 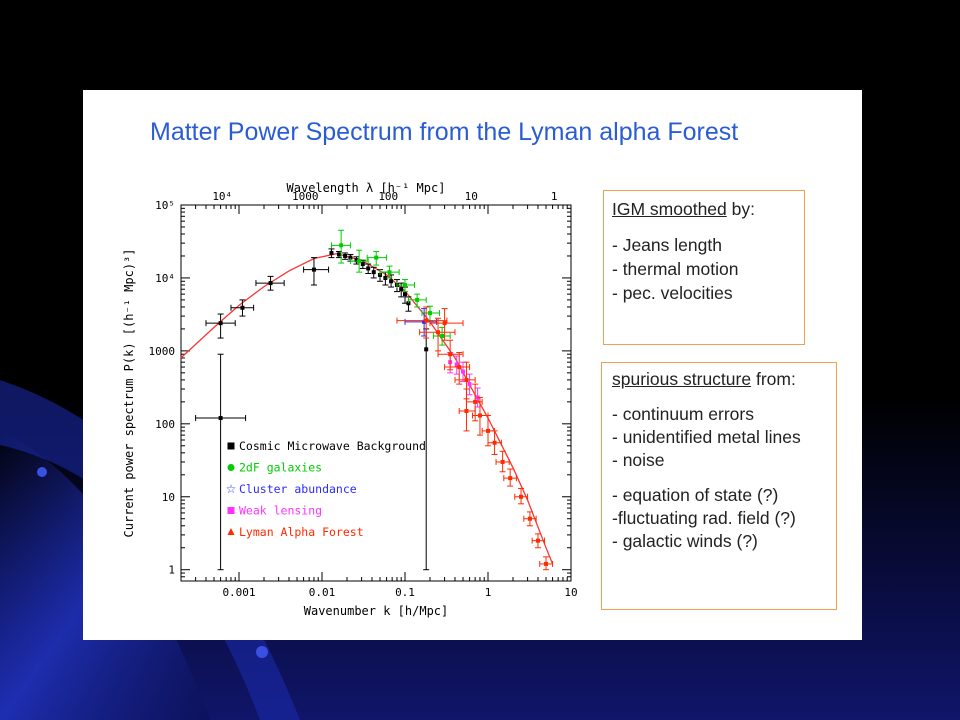 What do you see at coordinates (165, 205) in the screenshot?
I see `y-tick-label: 10⁵` at bounding box center [165, 205].